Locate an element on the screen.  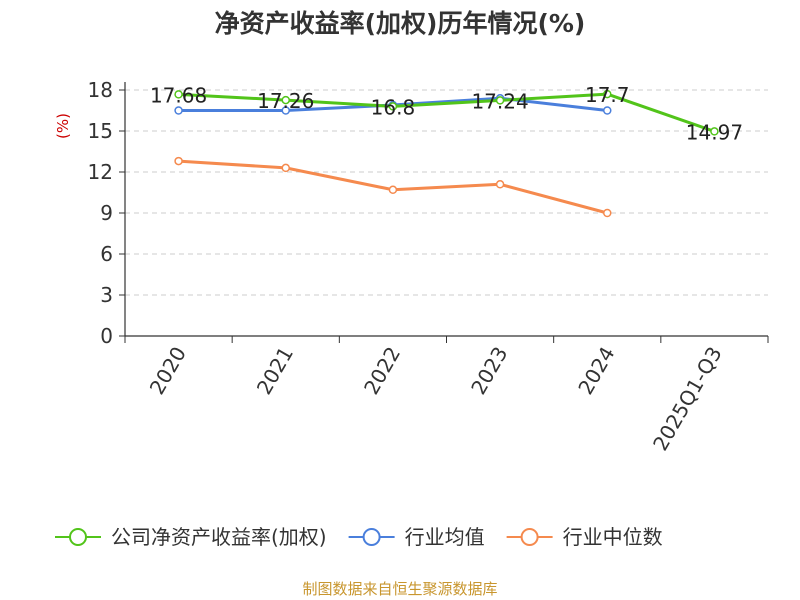
data-label: 16.8 is located at coordinates (393, 107).